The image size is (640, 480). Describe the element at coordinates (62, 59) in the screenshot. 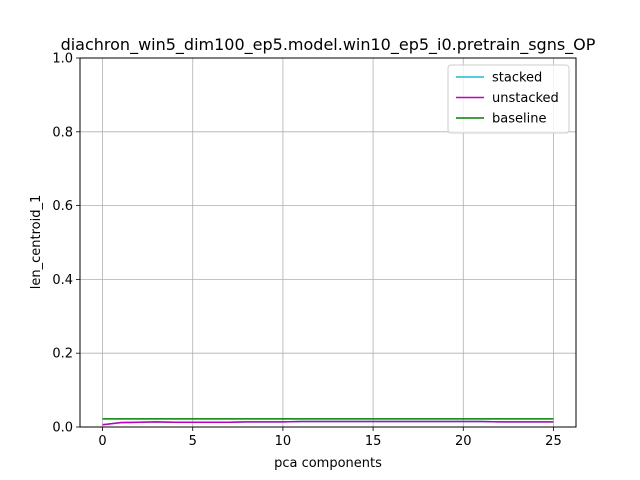

I see `y-tick-label: 1.0` at that location.